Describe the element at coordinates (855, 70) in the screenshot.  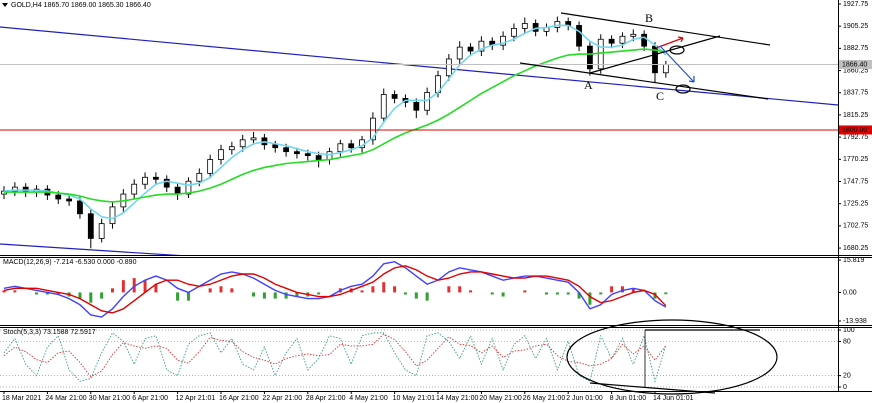
I see `y-tick-label: 1860.25` at that location.